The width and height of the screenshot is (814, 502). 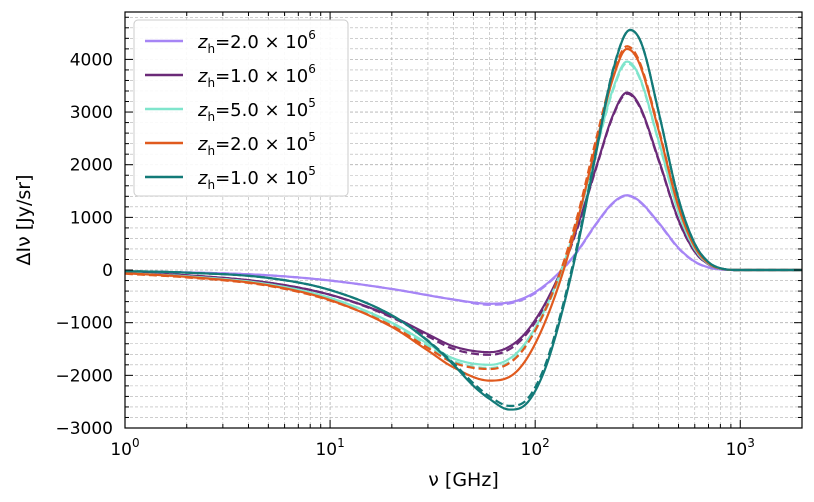 I want to click on y-tick-label: 2000, so click(x=91, y=166).